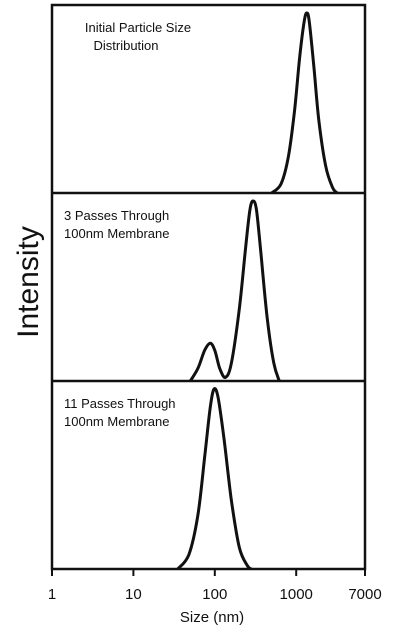 The width and height of the screenshot is (400, 634). I want to click on x-tick-label-1000: 1000, so click(296, 594).